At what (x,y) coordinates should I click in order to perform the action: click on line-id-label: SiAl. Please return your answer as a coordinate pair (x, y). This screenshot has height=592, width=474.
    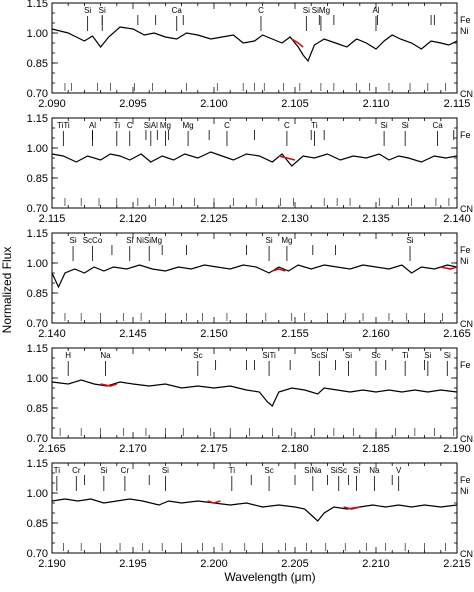
    Looking at the image, I should click on (151, 125).